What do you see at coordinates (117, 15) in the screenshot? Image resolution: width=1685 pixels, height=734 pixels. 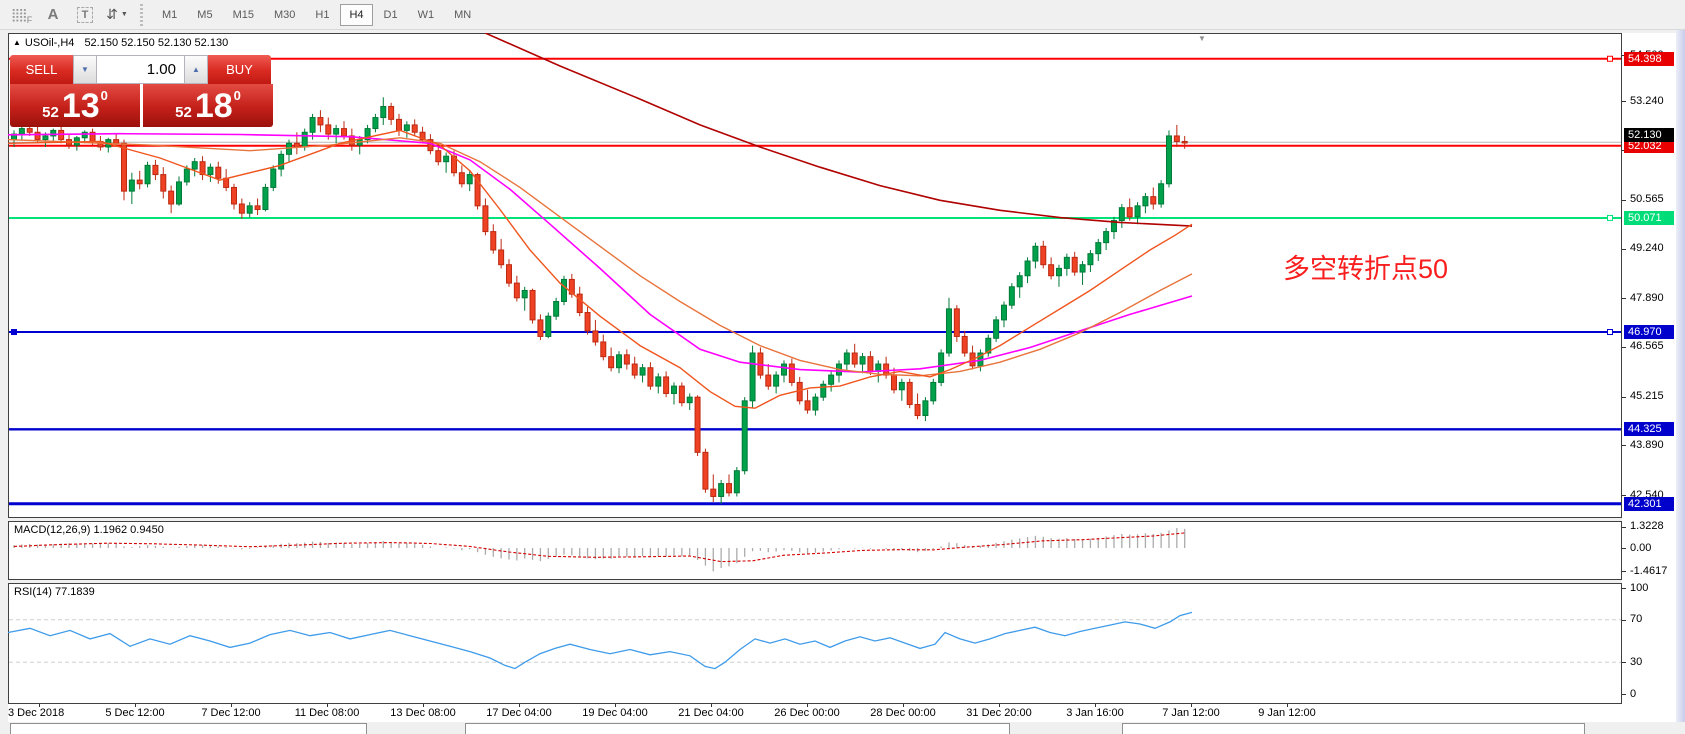 I see `symbols-cycle-icon: ⇵ ▼` at bounding box center [117, 15].